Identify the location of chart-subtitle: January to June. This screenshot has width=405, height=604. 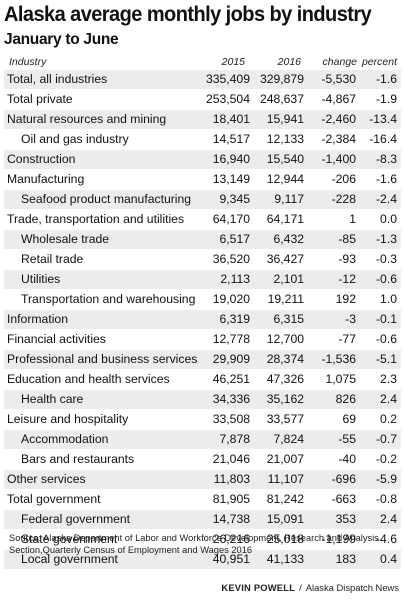
(61, 39).